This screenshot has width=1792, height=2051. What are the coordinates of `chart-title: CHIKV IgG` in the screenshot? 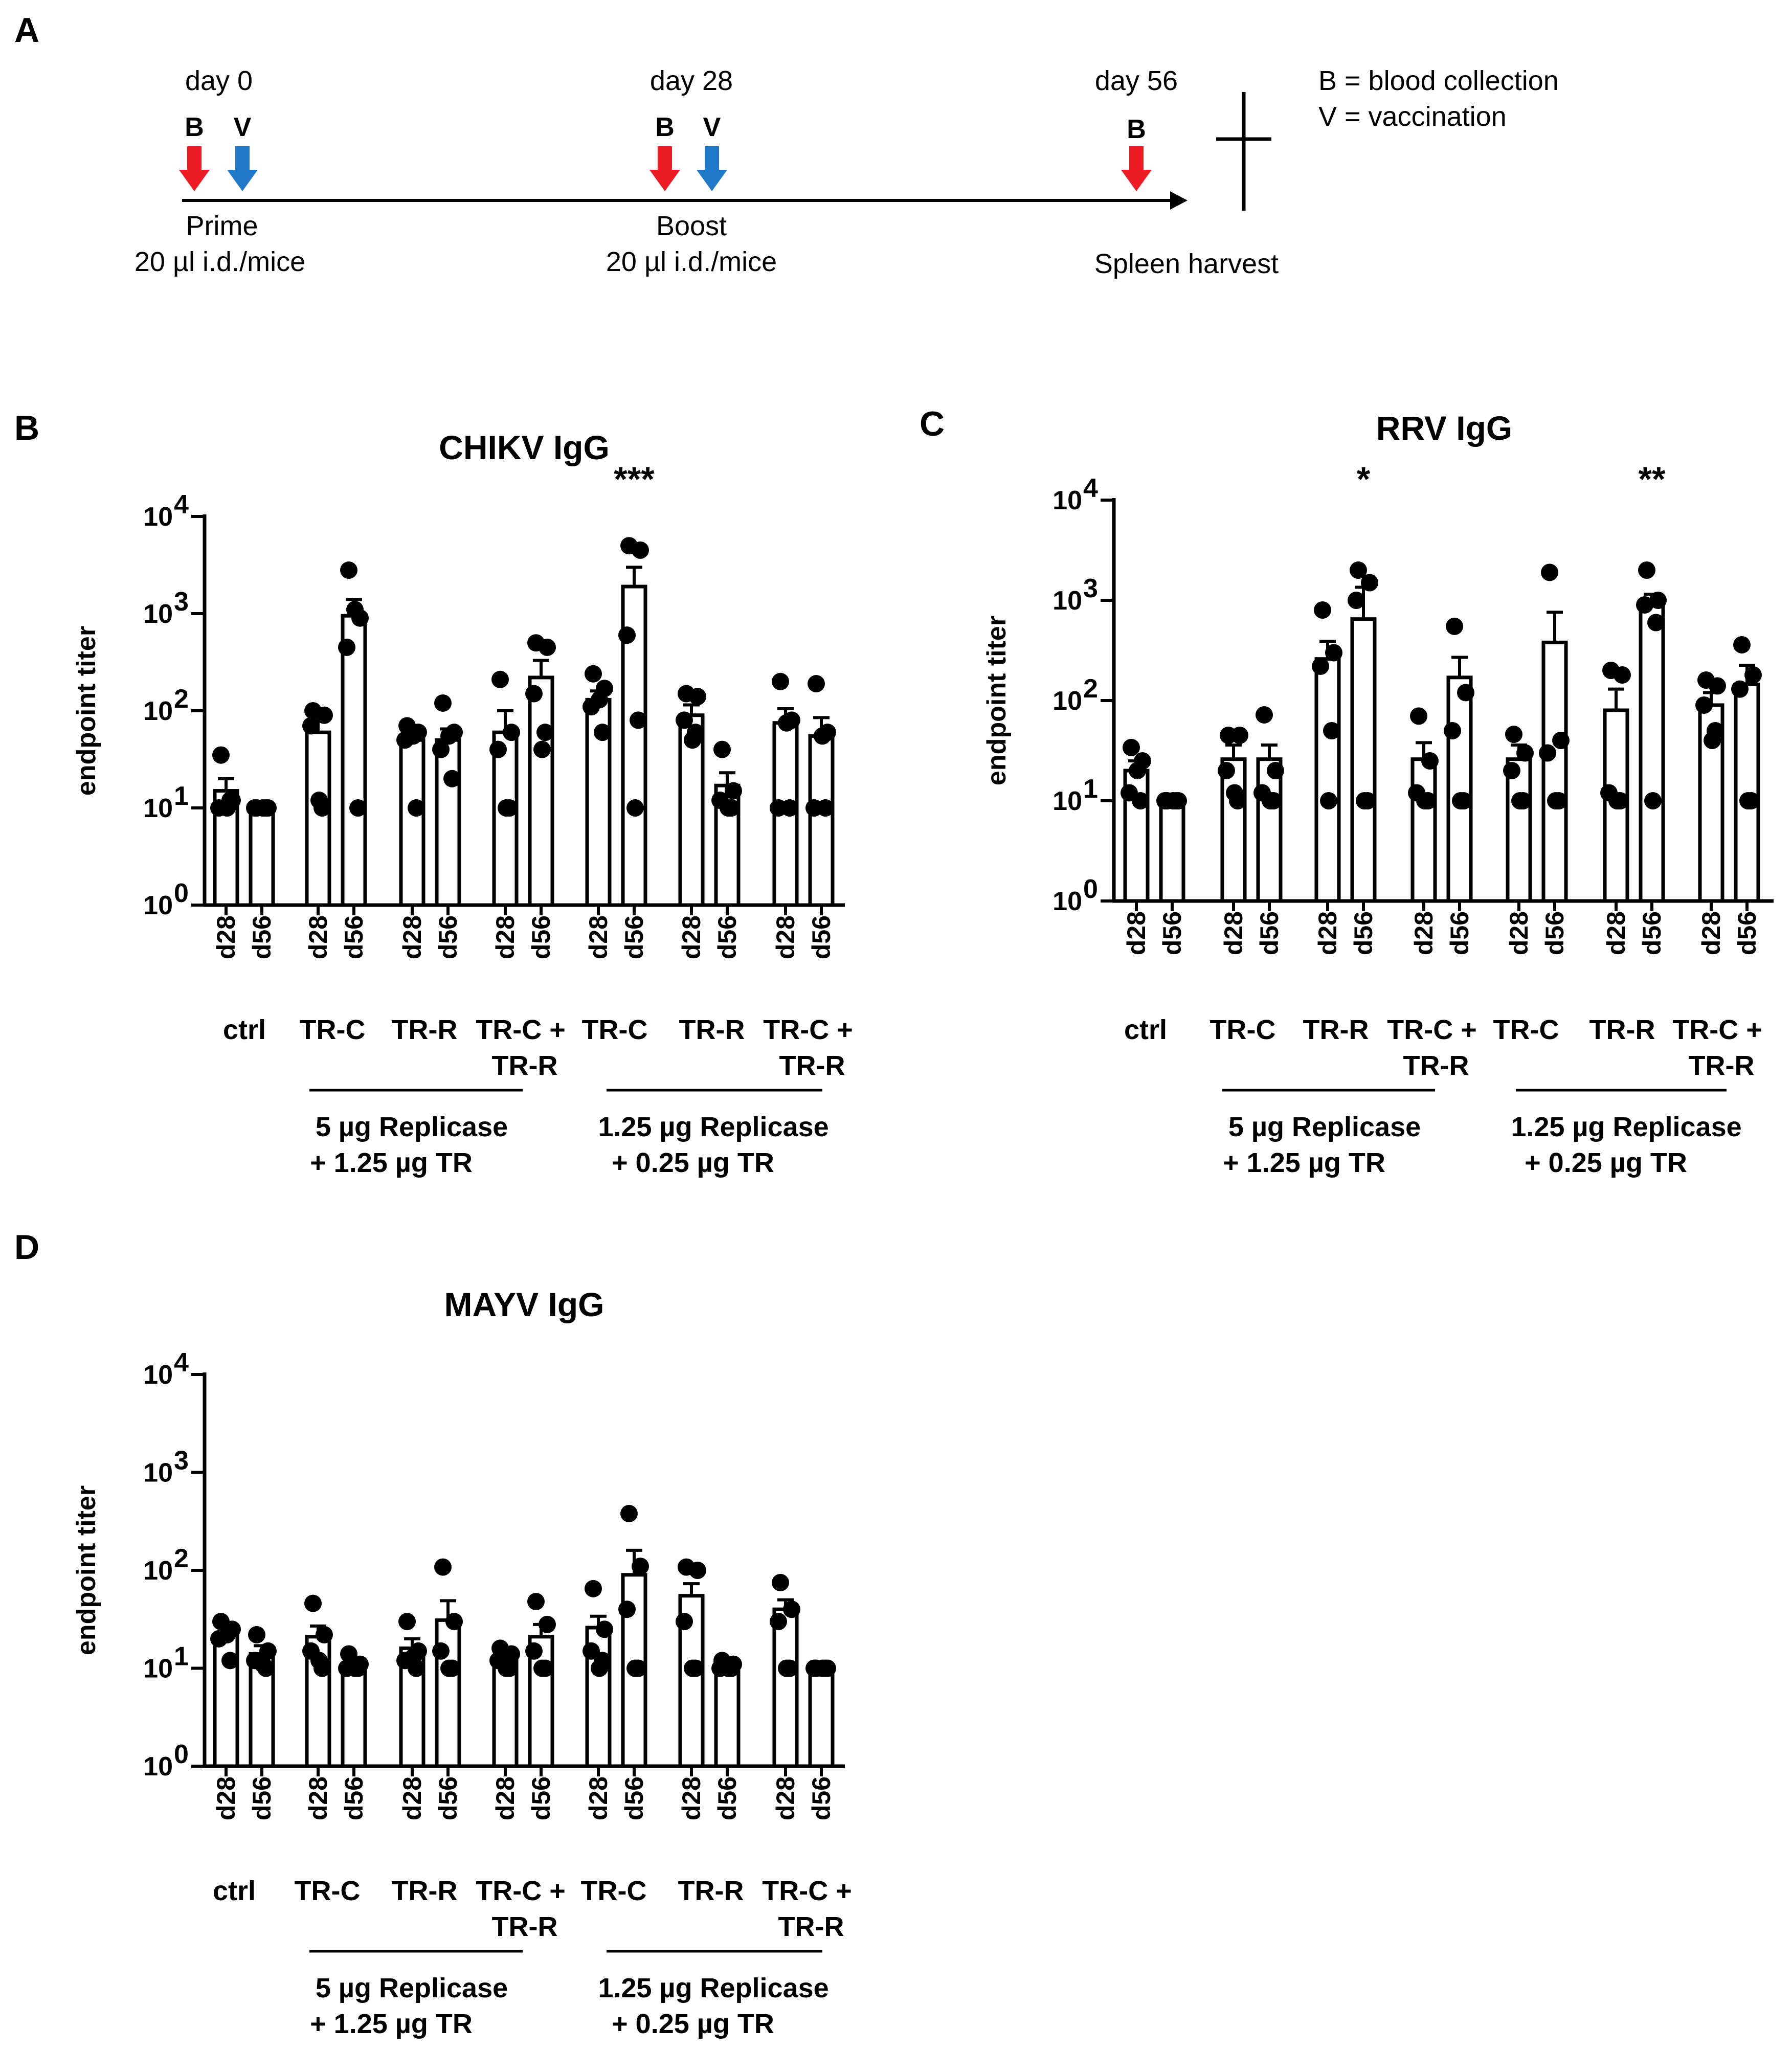 It's located at (524, 447).